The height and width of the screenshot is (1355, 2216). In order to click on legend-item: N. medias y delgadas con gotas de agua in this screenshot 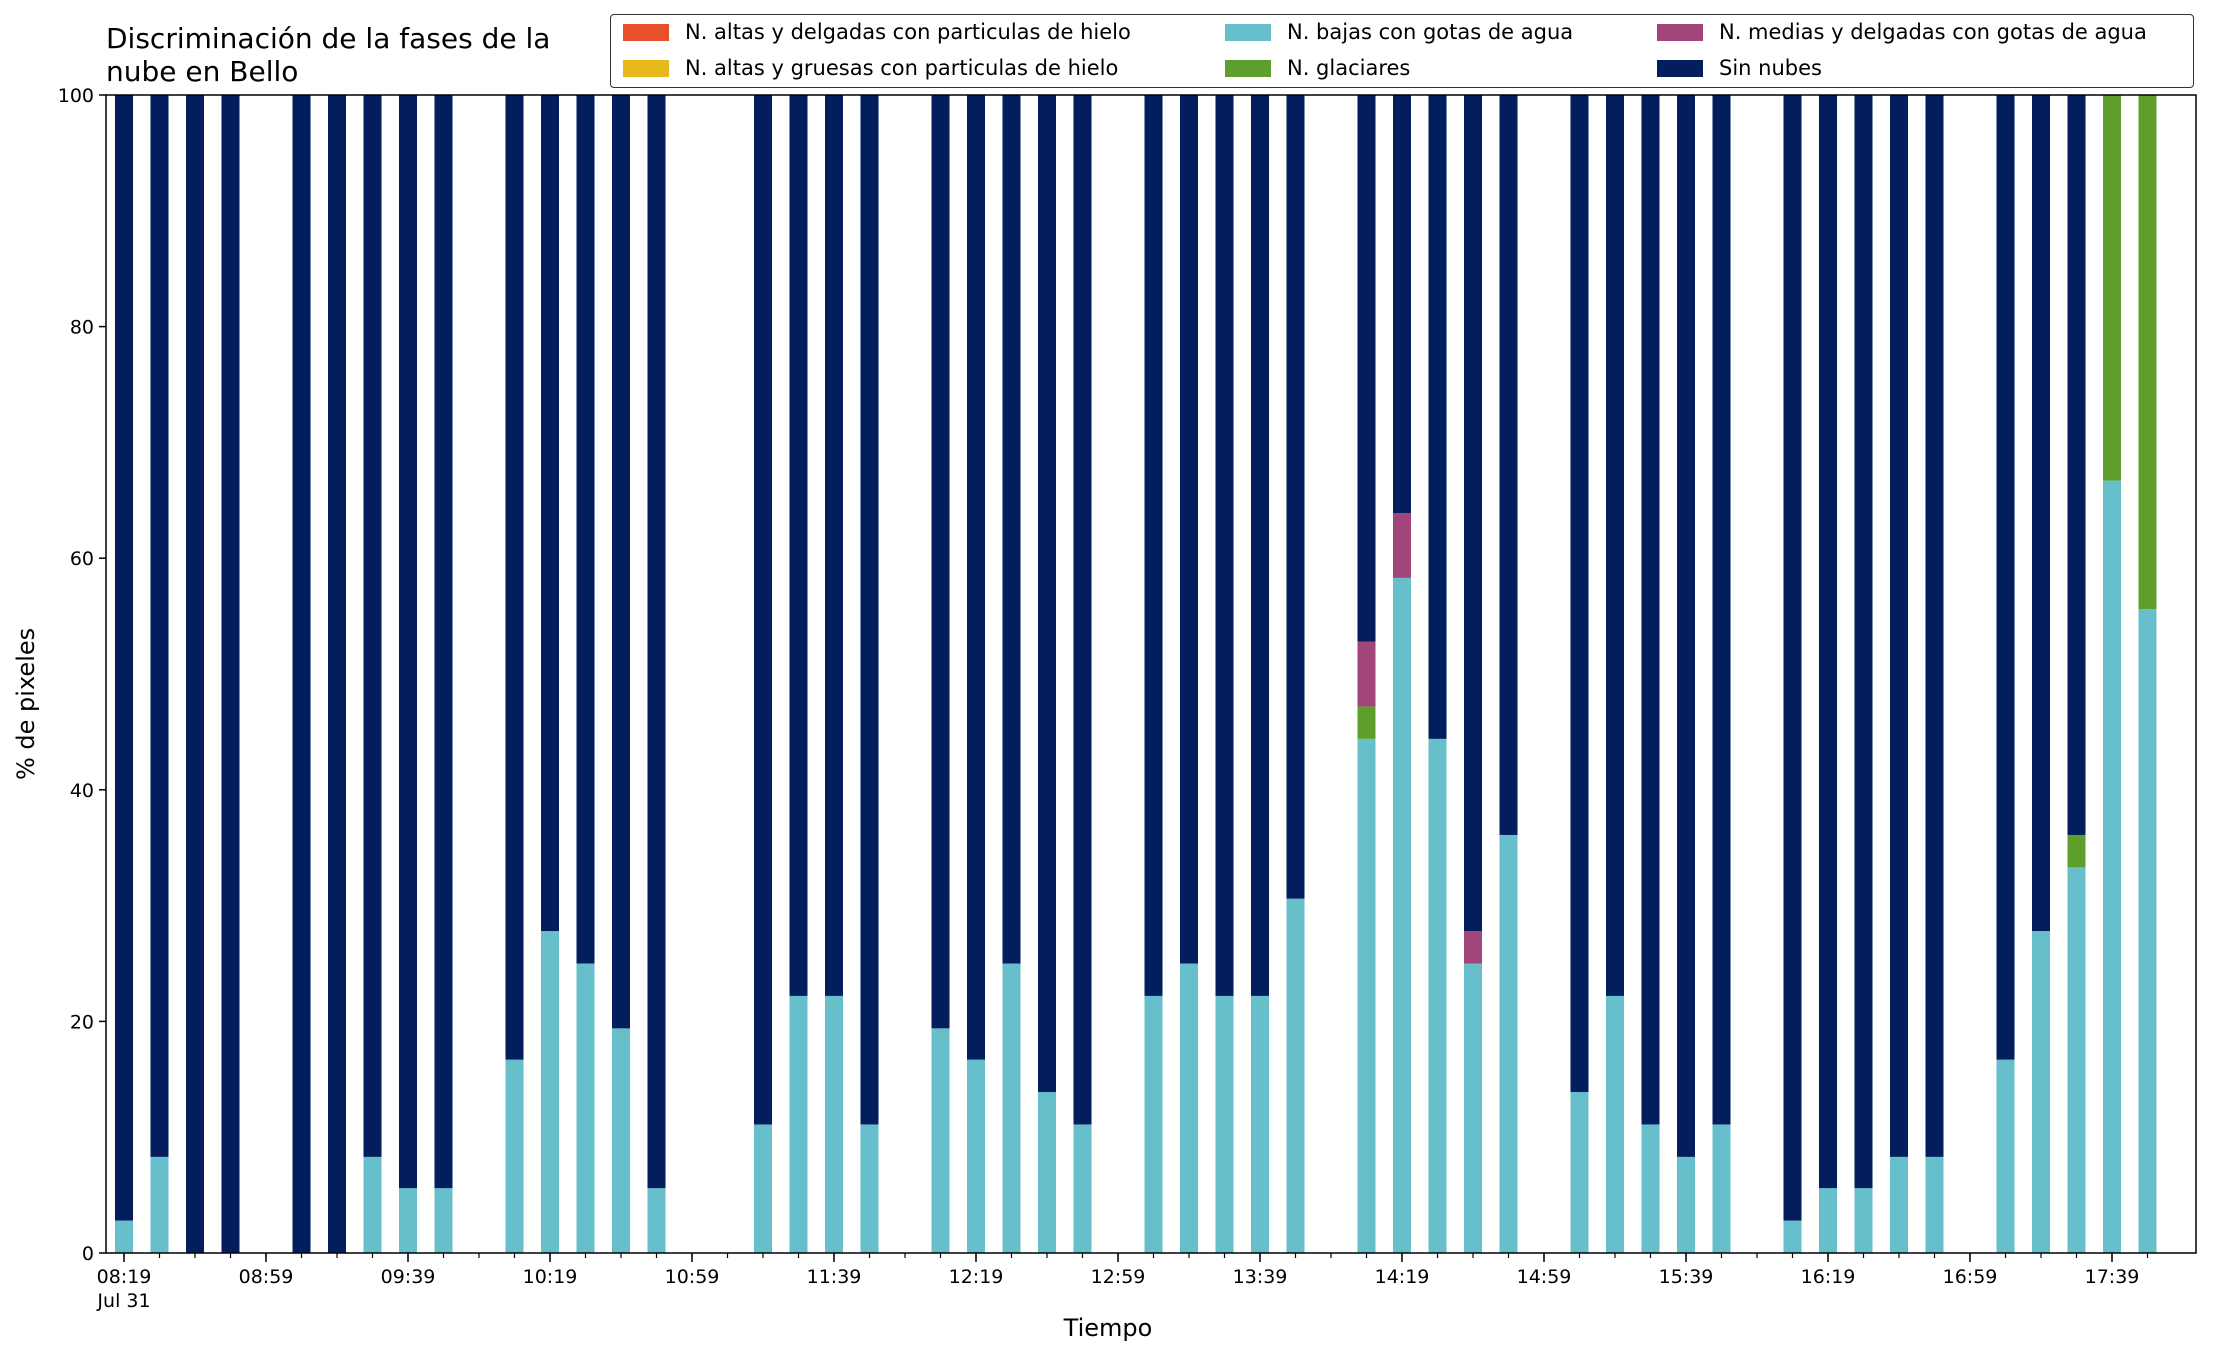, I will do `click(1902, 32)`.